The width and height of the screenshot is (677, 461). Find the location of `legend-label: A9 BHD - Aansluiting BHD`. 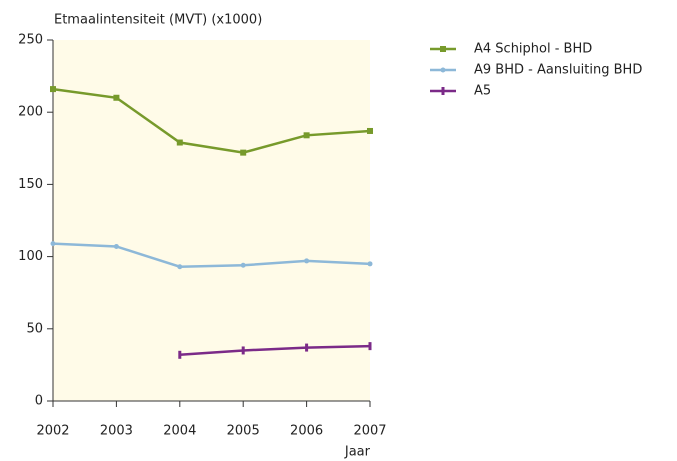

legend-label: A9 BHD - Aansluiting BHD is located at coordinates (558, 70).